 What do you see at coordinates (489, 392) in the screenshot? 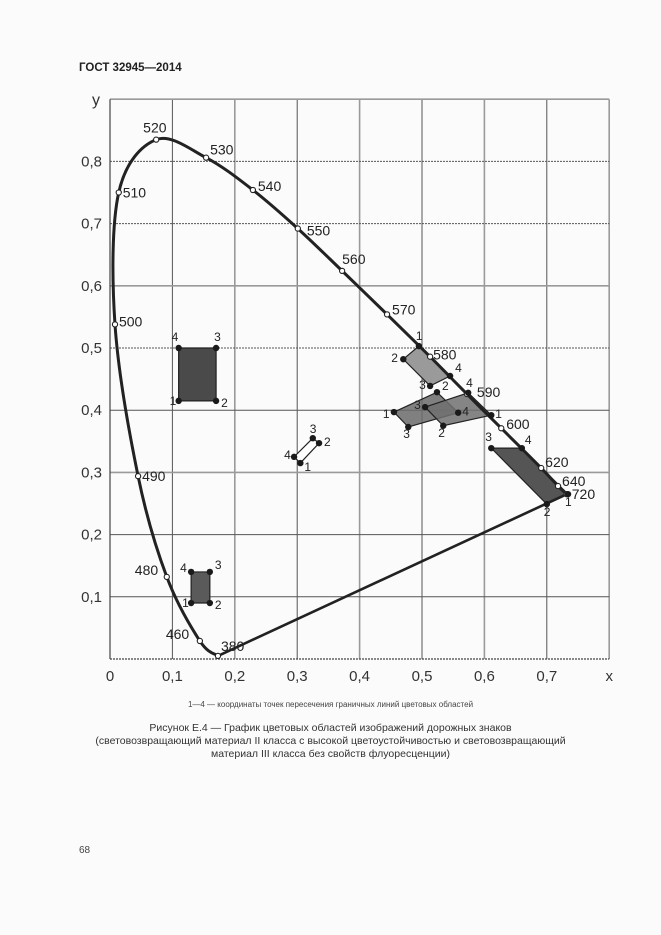
I see `wavelength-label: 590` at bounding box center [489, 392].